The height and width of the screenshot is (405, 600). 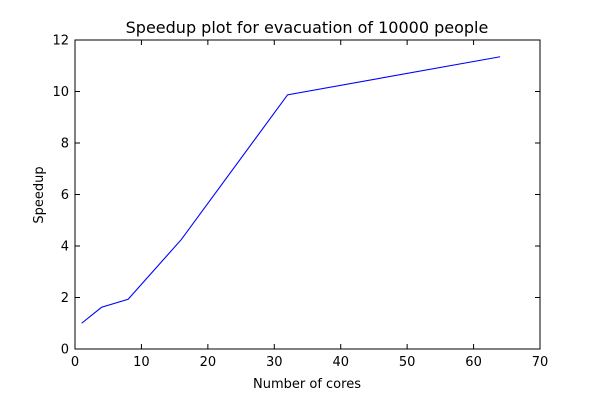 I want to click on y-axis-label: Speedup, so click(x=39, y=194).